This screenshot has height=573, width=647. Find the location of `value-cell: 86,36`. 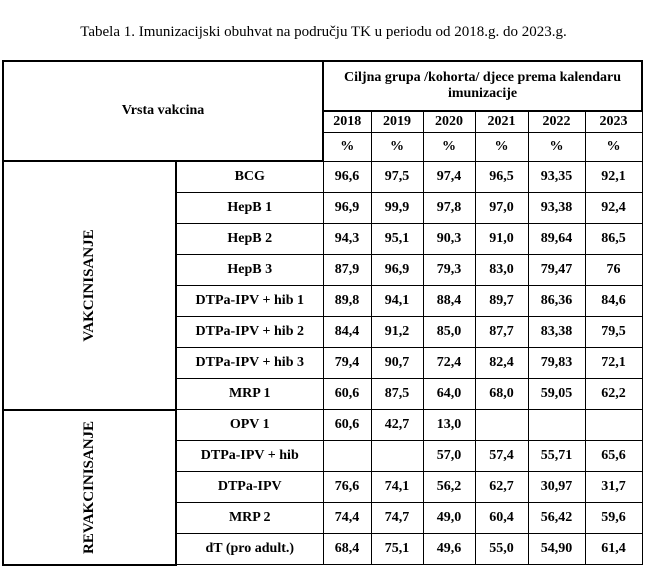

value-cell: 86,36 is located at coordinates (556, 301).